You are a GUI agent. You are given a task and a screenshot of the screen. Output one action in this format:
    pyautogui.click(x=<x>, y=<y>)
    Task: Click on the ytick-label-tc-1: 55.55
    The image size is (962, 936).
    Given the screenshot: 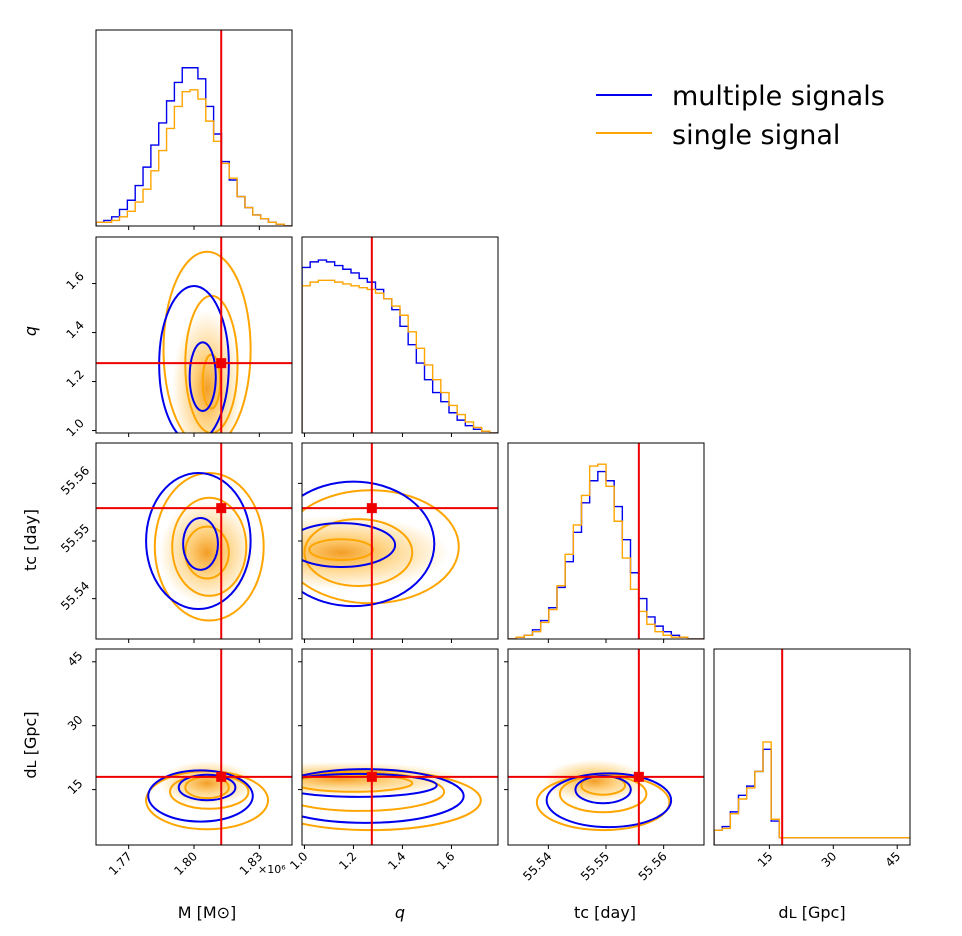 What is the action you would take?
    pyautogui.click(x=75, y=538)
    